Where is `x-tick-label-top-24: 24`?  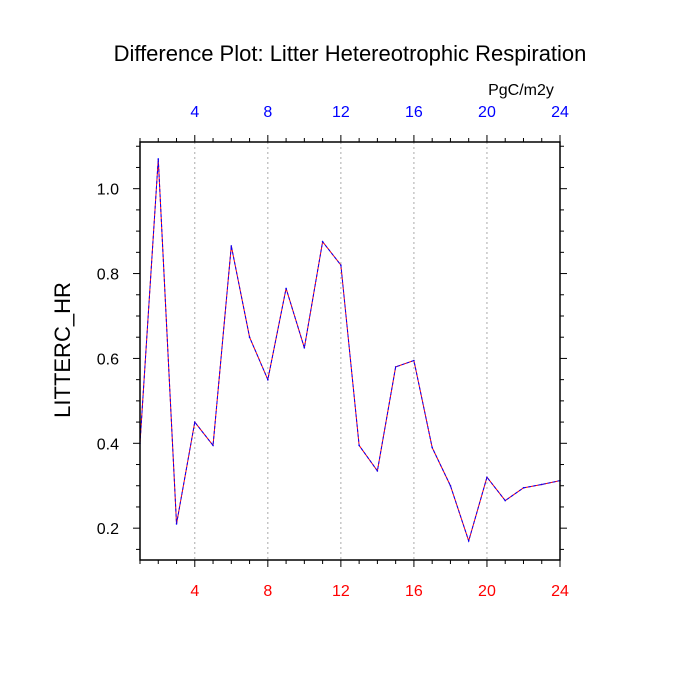 x-tick-label-top-24: 24 is located at coordinates (560, 112).